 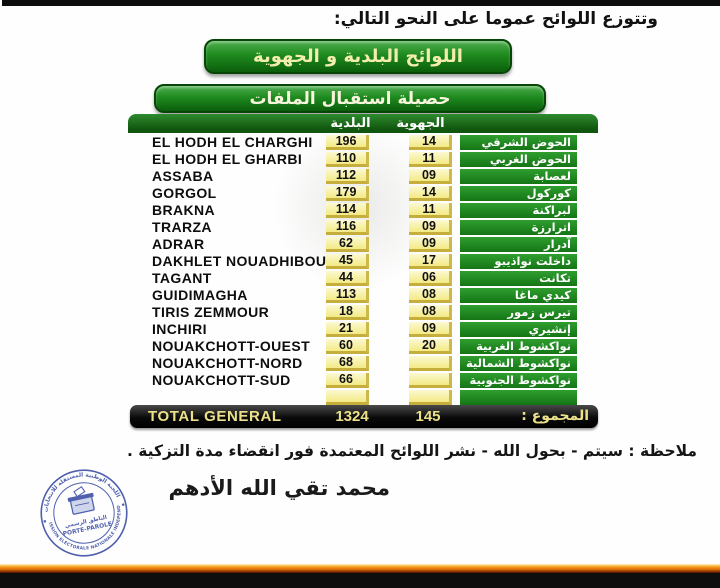 What do you see at coordinates (350, 123) in the screenshot?
I see `column-header-baladiya: البلدية` at bounding box center [350, 123].